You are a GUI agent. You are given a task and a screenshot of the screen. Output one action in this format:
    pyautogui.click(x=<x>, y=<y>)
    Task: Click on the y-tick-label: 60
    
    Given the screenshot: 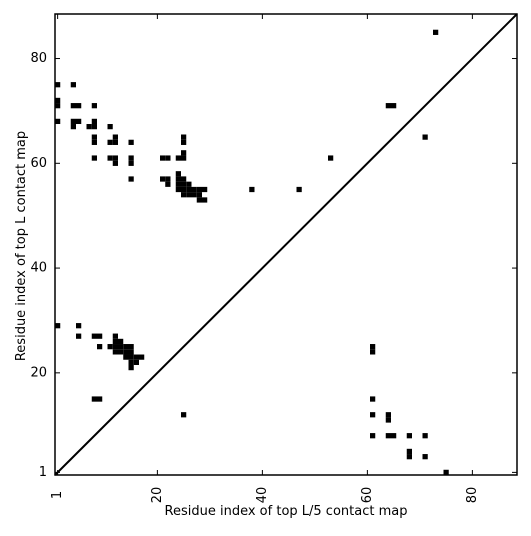 What is the action you would take?
    pyautogui.click(x=38, y=163)
    